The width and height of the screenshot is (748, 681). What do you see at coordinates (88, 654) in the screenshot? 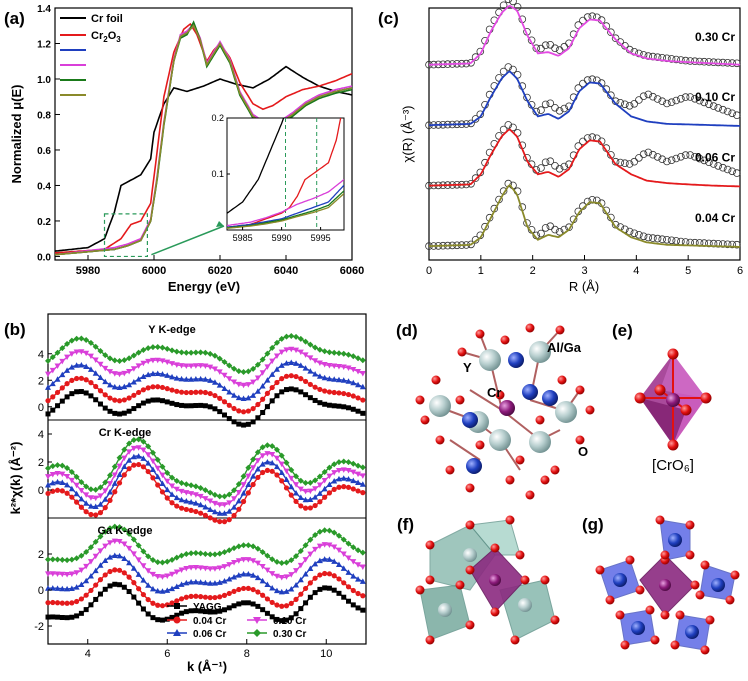
I see `b-xtick-label: 4` at bounding box center [88, 654].